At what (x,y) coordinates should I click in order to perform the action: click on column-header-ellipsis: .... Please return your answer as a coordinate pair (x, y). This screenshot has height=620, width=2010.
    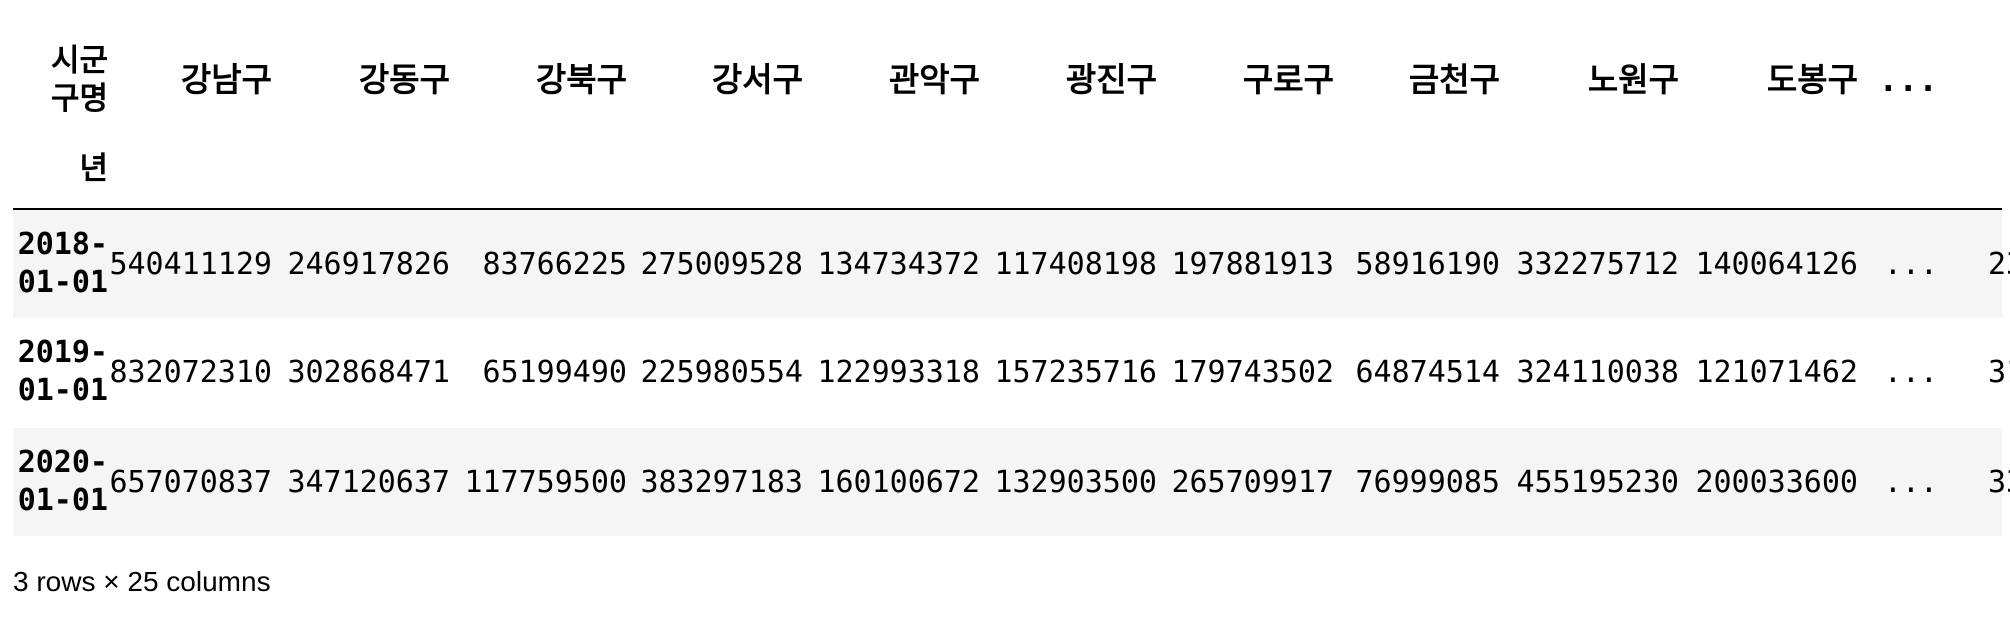
    Looking at the image, I should click on (1908, 79).